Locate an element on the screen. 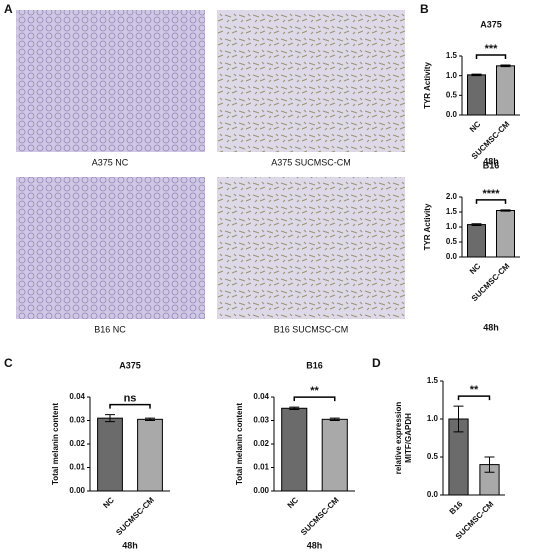  image-caption: B16 SUCMSC-CM is located at coordinates (311, 329).